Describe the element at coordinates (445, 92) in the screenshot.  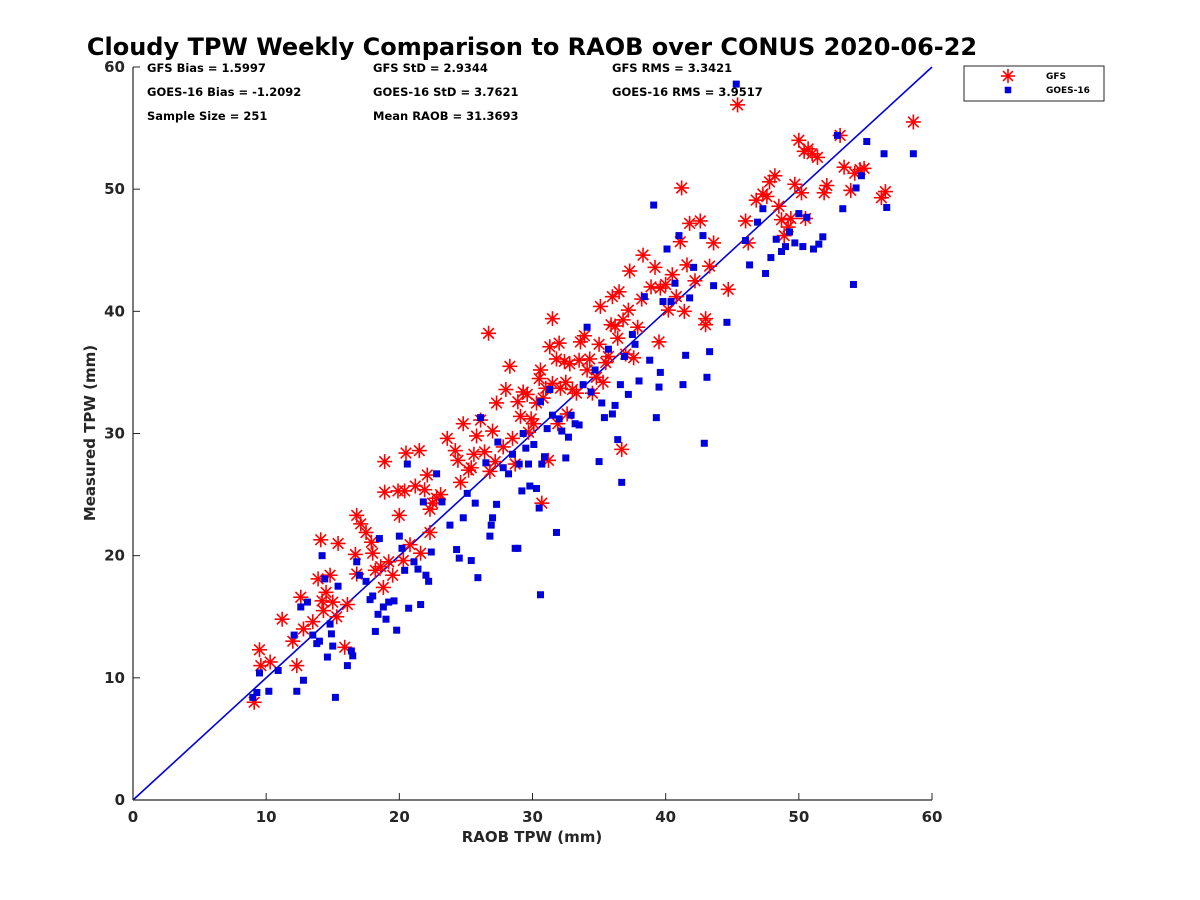
I see `stat-goes-std: GOES-16 StD = 3.7621` at that location.